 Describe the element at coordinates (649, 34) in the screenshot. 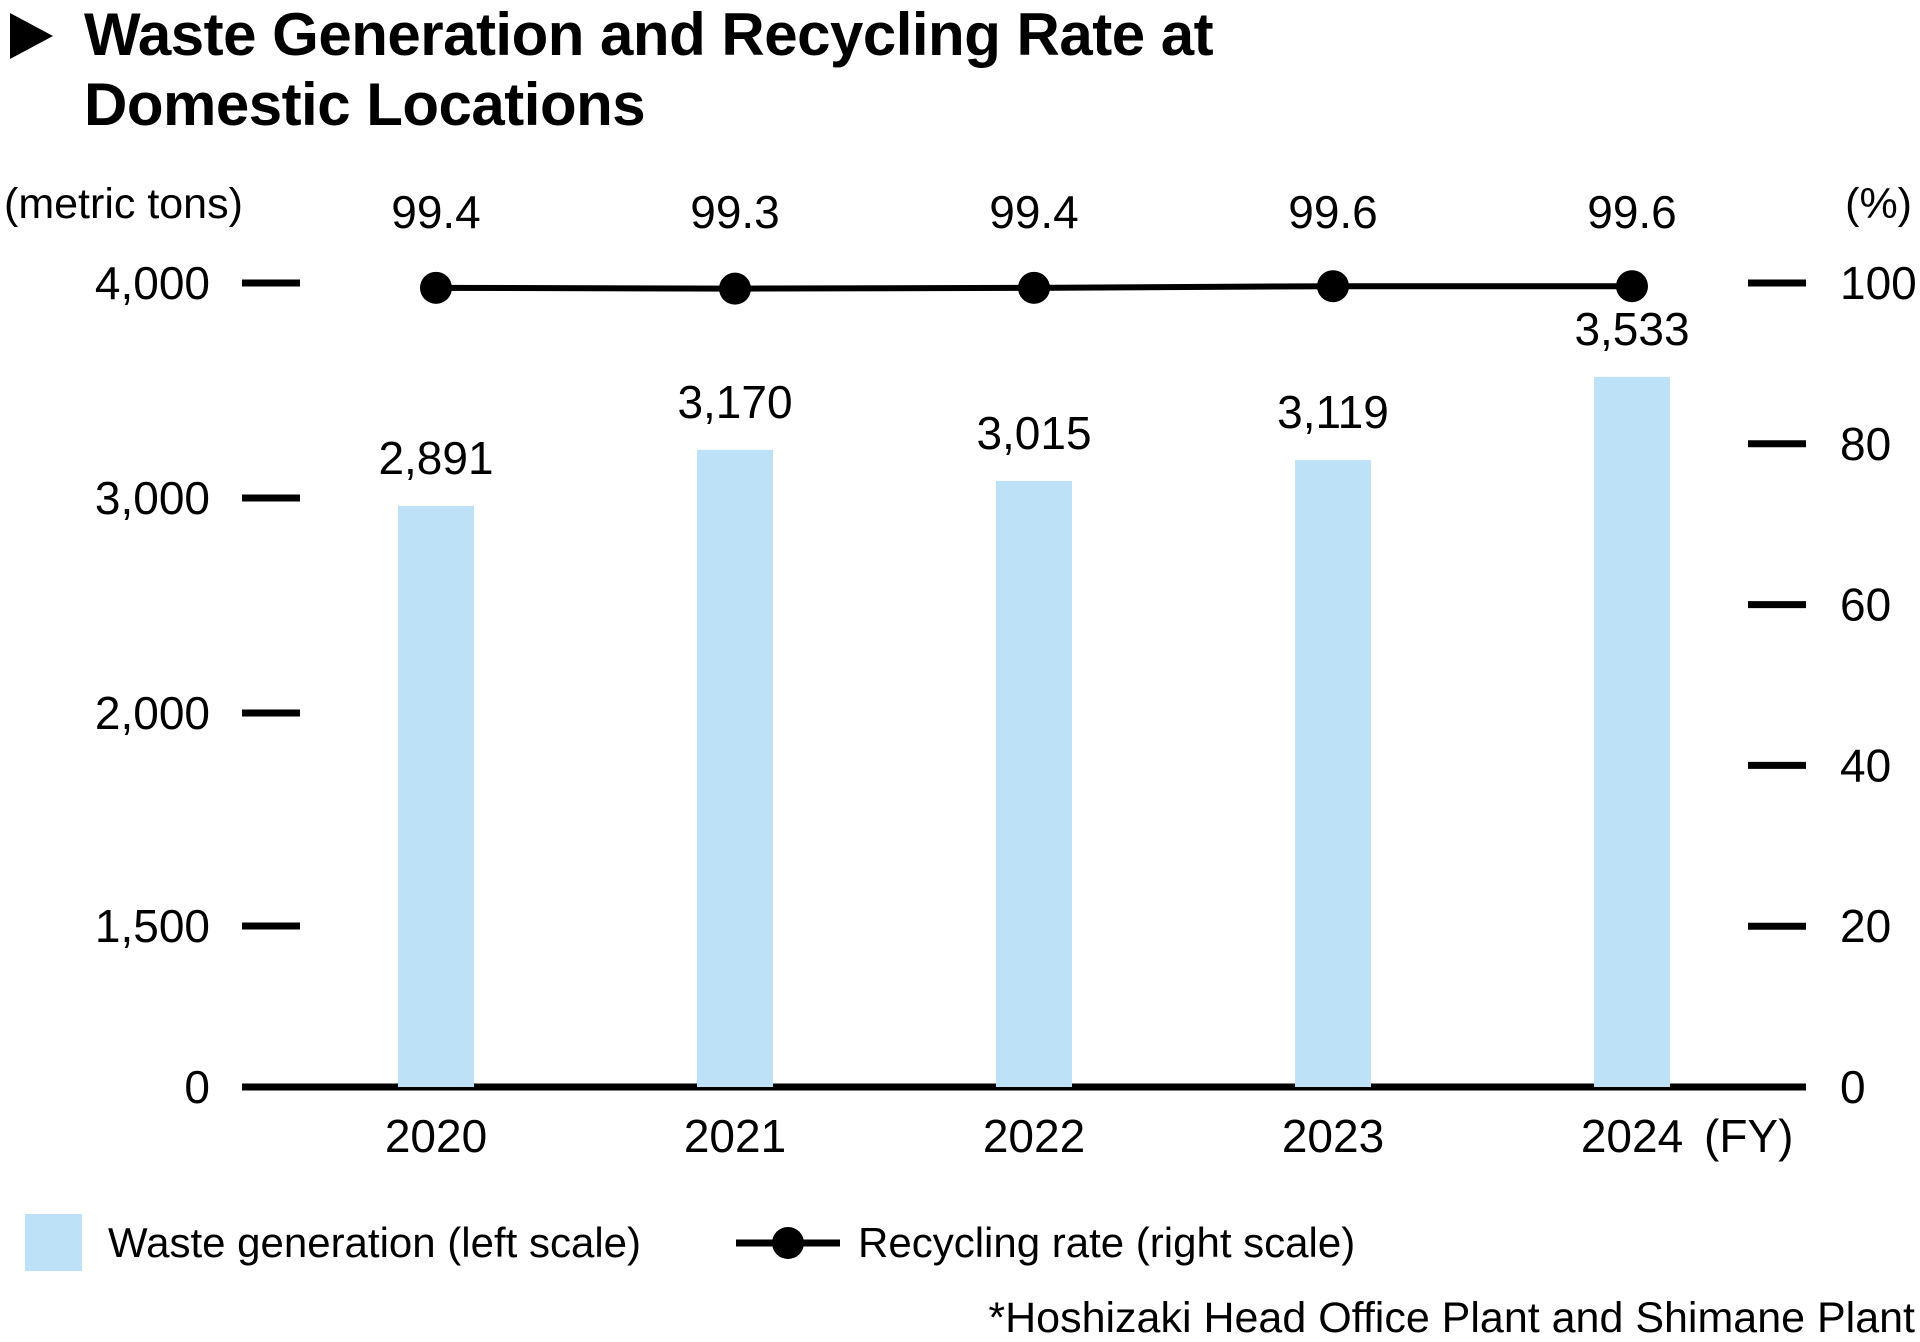

I see `chart-title-line1: Waste Generation and Recycling Rate at` at that location.